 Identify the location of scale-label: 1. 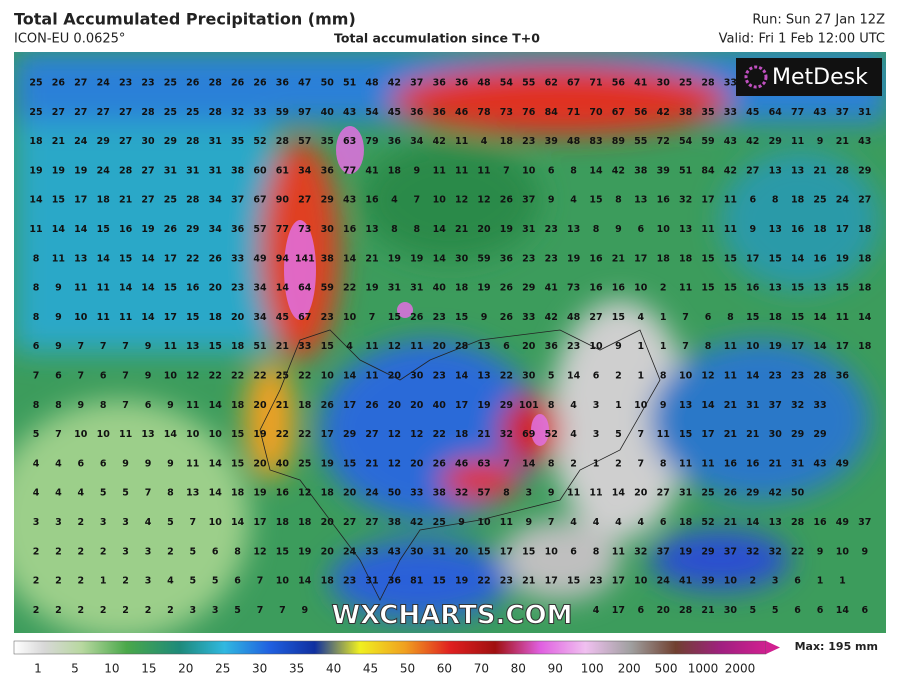
(38, 669).